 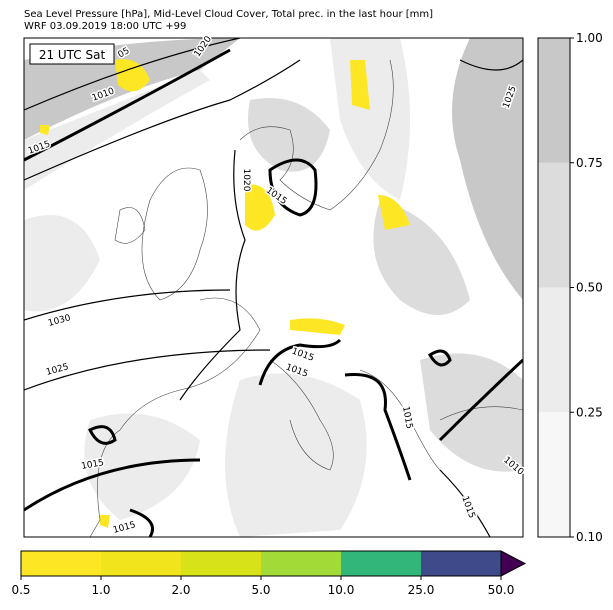 What do you see at coordinates (260, 590) in the screenshot?
I see `precip-colorbar-tick-label: 5.0` at bounding box center [260, 590].